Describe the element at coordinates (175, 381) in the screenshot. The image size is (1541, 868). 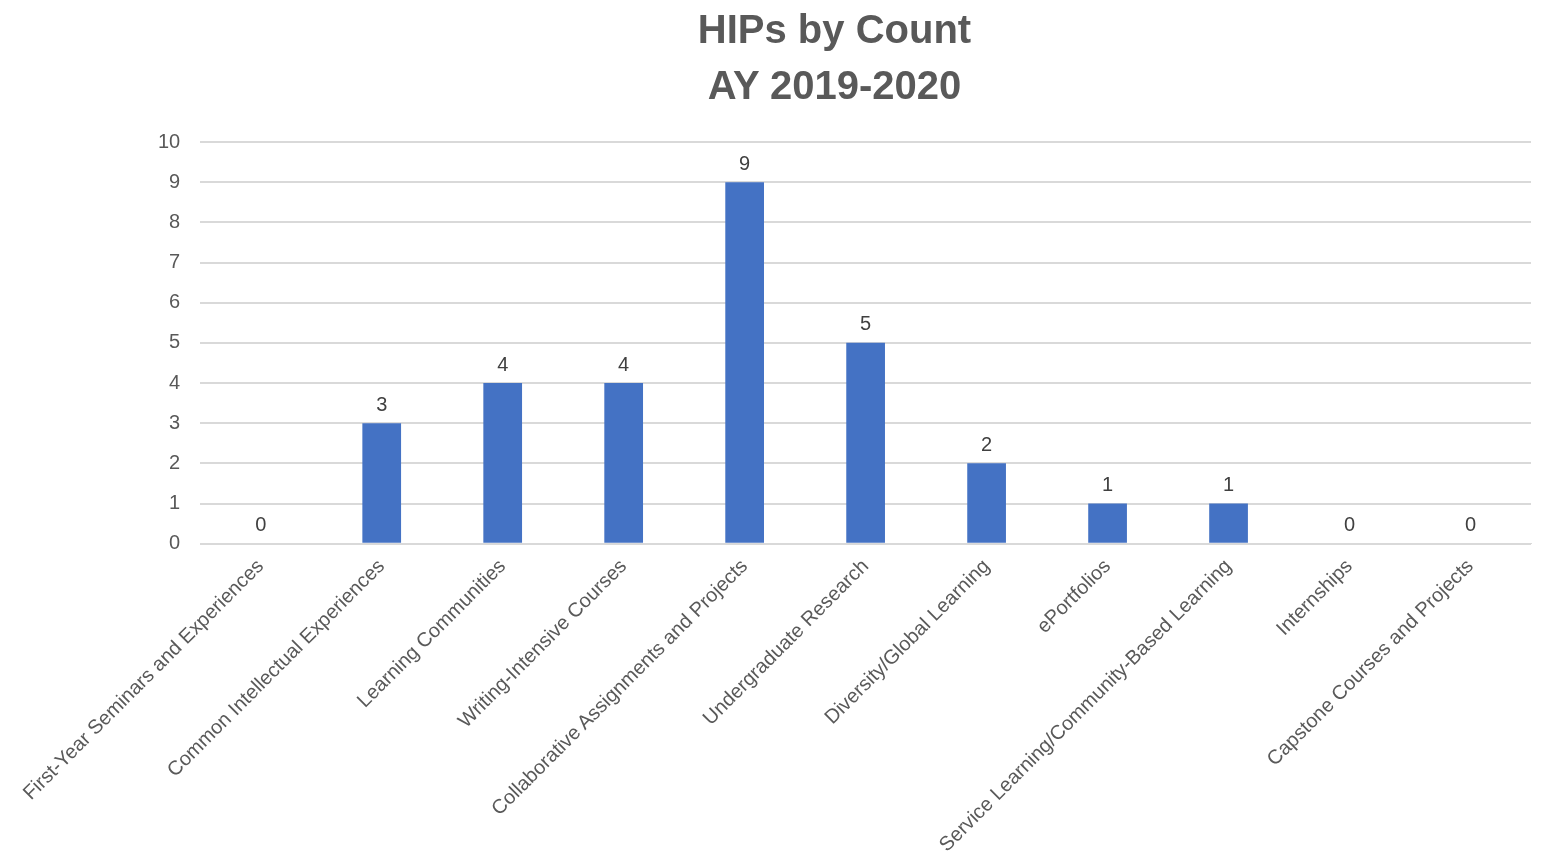
I see `y-tick-label: 4` at that location.